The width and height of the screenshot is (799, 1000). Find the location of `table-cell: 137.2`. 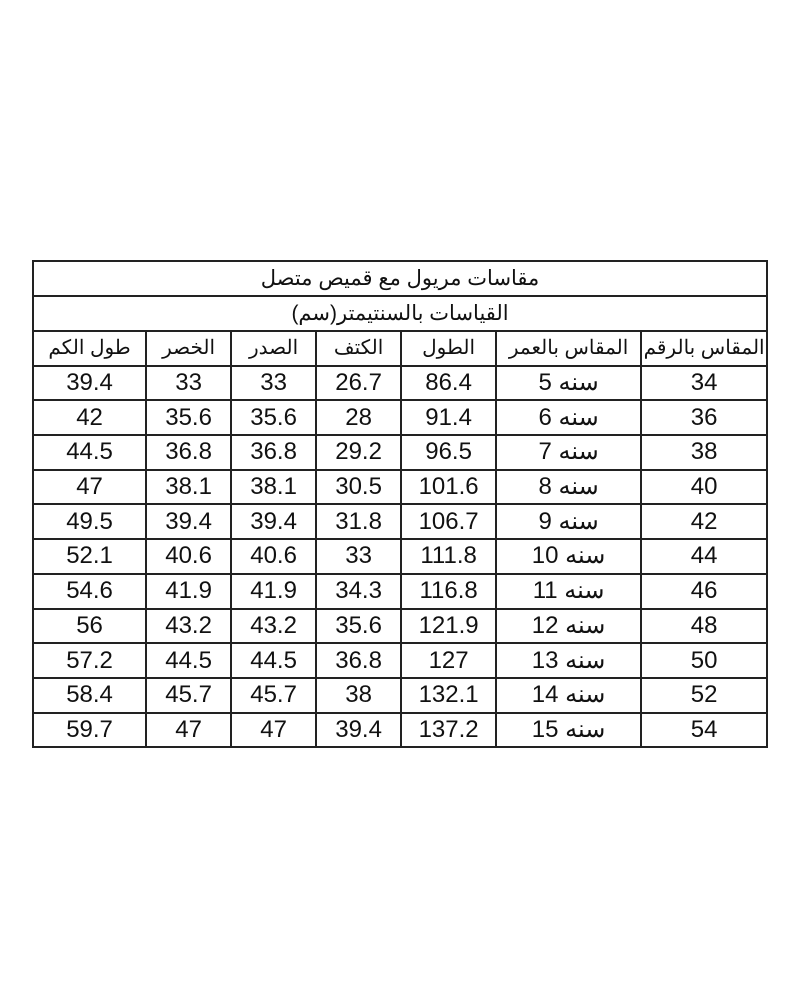

table-cell: 137.2 is located at coordinates (449, 730).